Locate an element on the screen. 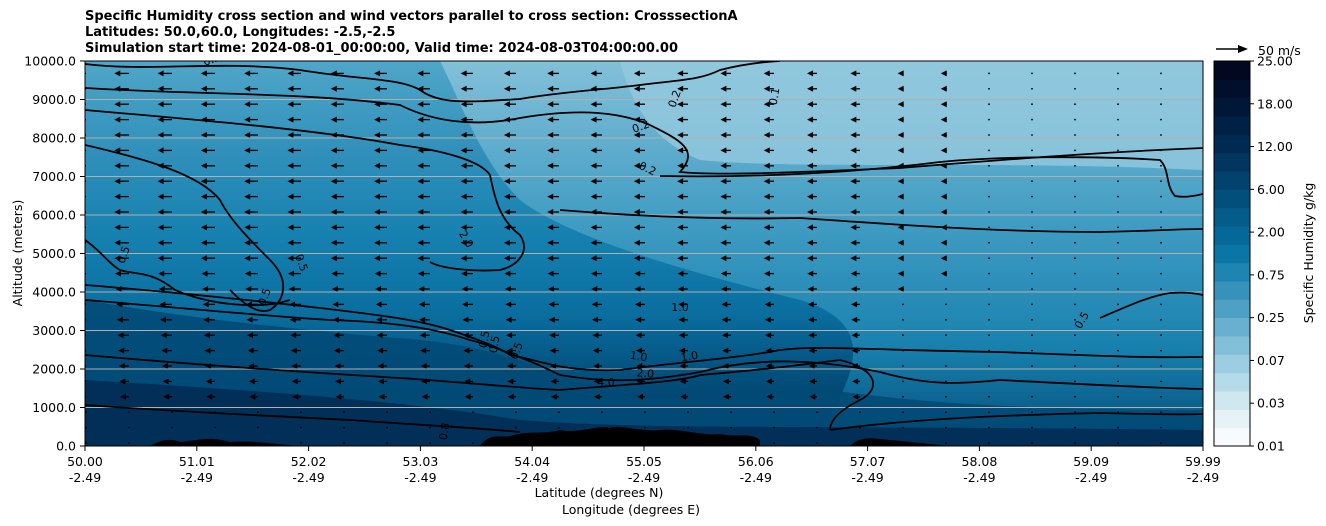 The image size is (1326, 526). x-tick-label-latitude: 54.04 is located at coordinates (532, 461).